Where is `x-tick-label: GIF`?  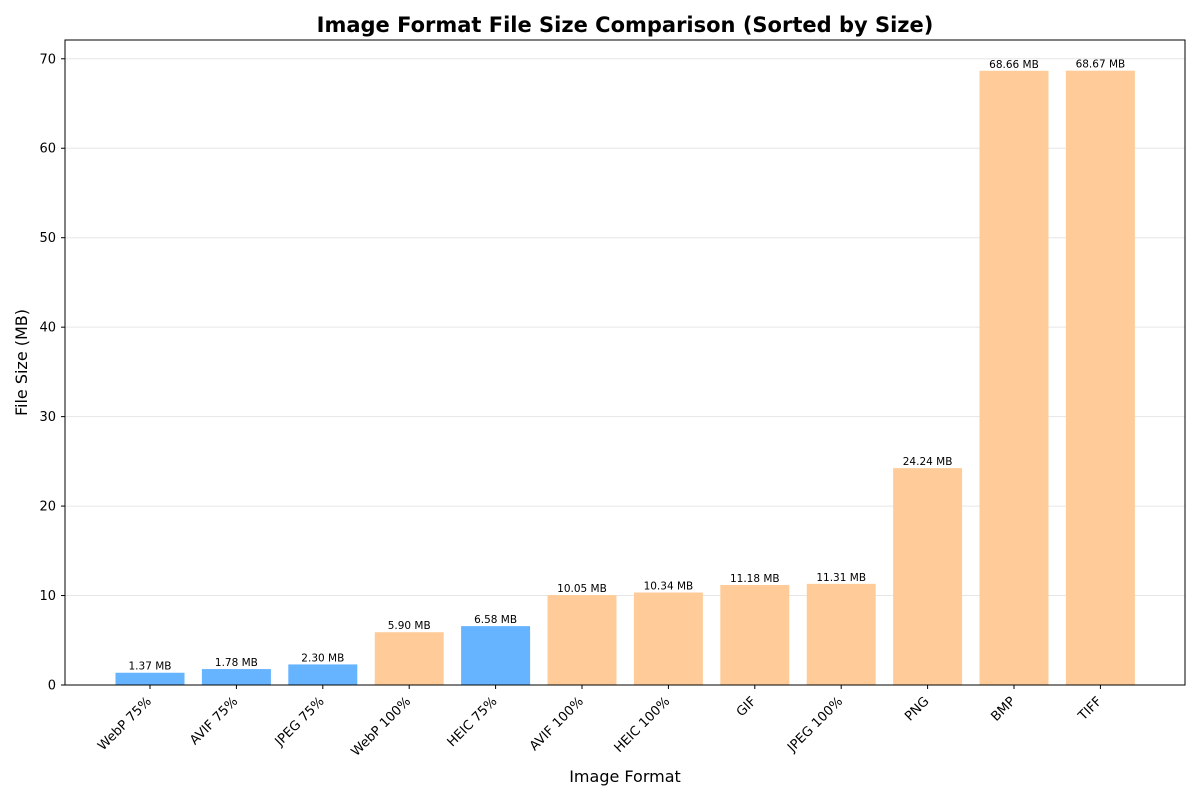
x-tick-label: GIF is located at coordinates (747, 707).